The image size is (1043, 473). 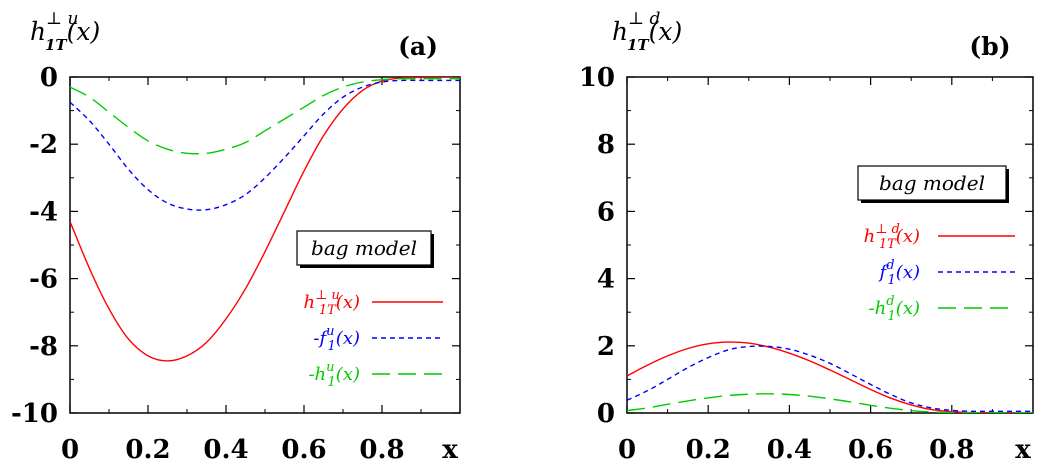 I want to click on legend-label-0: h⊥ d 1T(x), so click(x=892, y=237).